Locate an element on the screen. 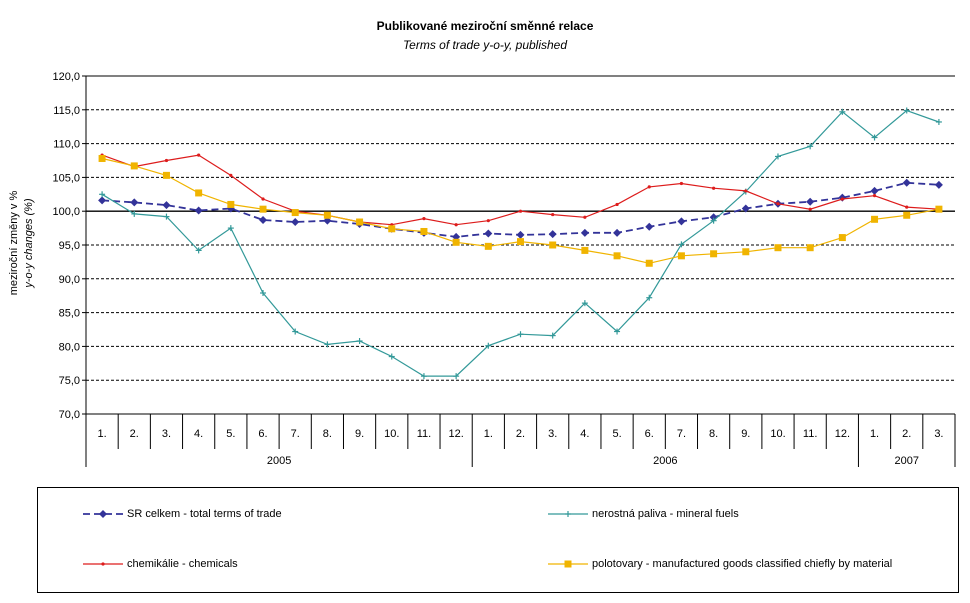 The image size is (970, 603). year-label: 2007 is located at coordinates (906, 461).